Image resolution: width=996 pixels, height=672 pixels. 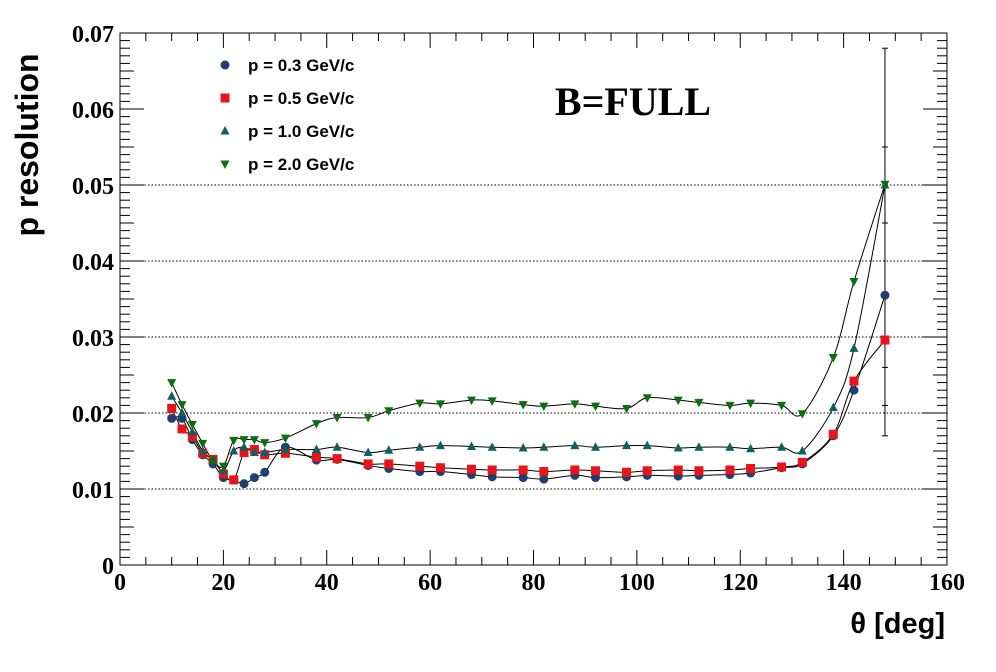 What do you see at coordinates (93, 263) in the screenshot?
I see `y-tick-label: 0.04` at bounding box center [93, 263].